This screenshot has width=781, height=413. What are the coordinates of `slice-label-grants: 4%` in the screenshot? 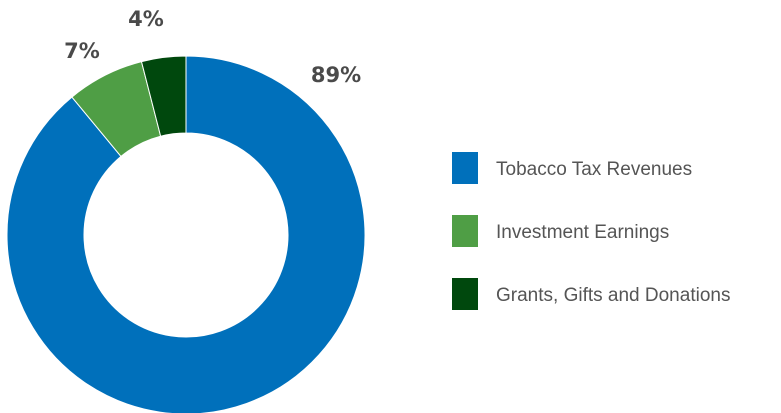 It's located at (146, 19).